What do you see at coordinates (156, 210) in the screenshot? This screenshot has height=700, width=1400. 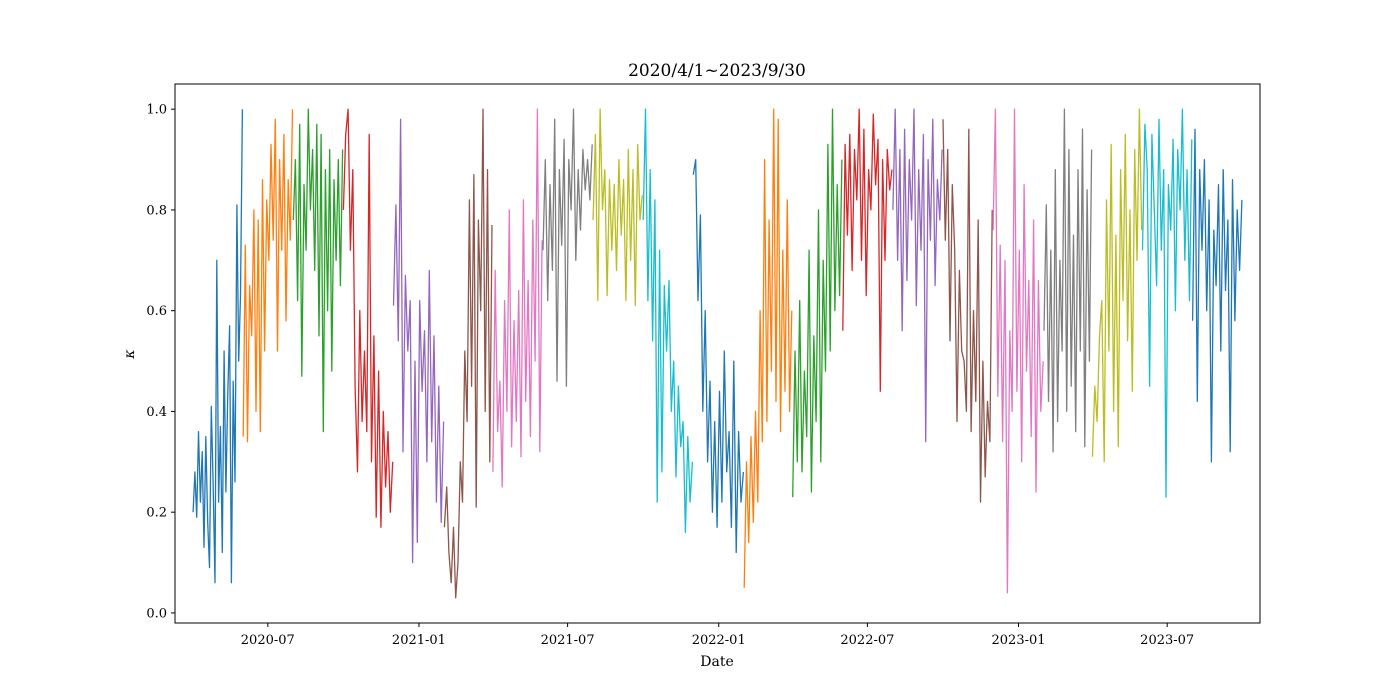 I see `y-tick-label: 0.8` at bounding box center [156, 210].